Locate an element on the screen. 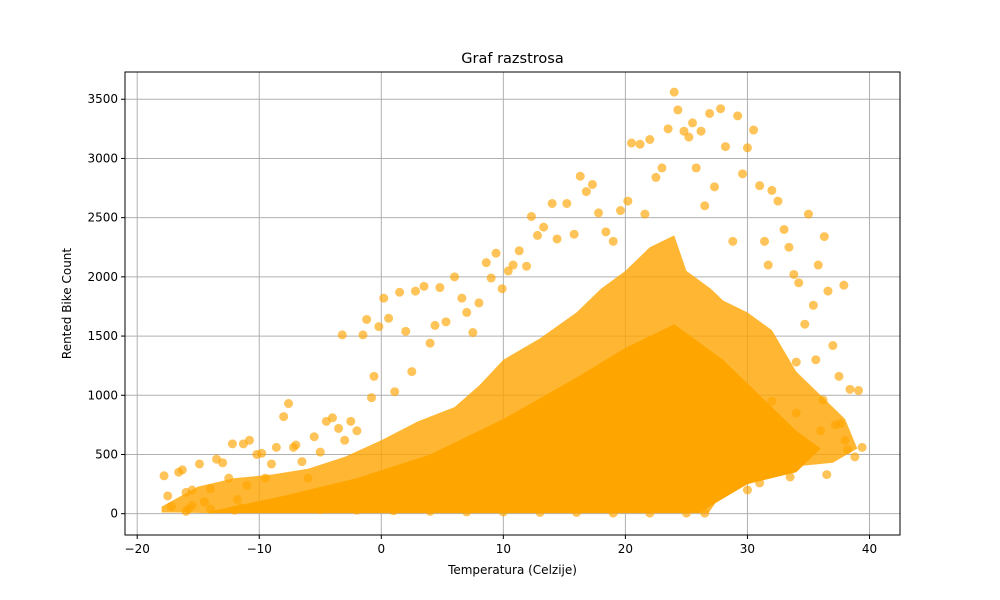 The image size is (1000, 600). x-tick-label: −10 is located at coordinates (259, 549).